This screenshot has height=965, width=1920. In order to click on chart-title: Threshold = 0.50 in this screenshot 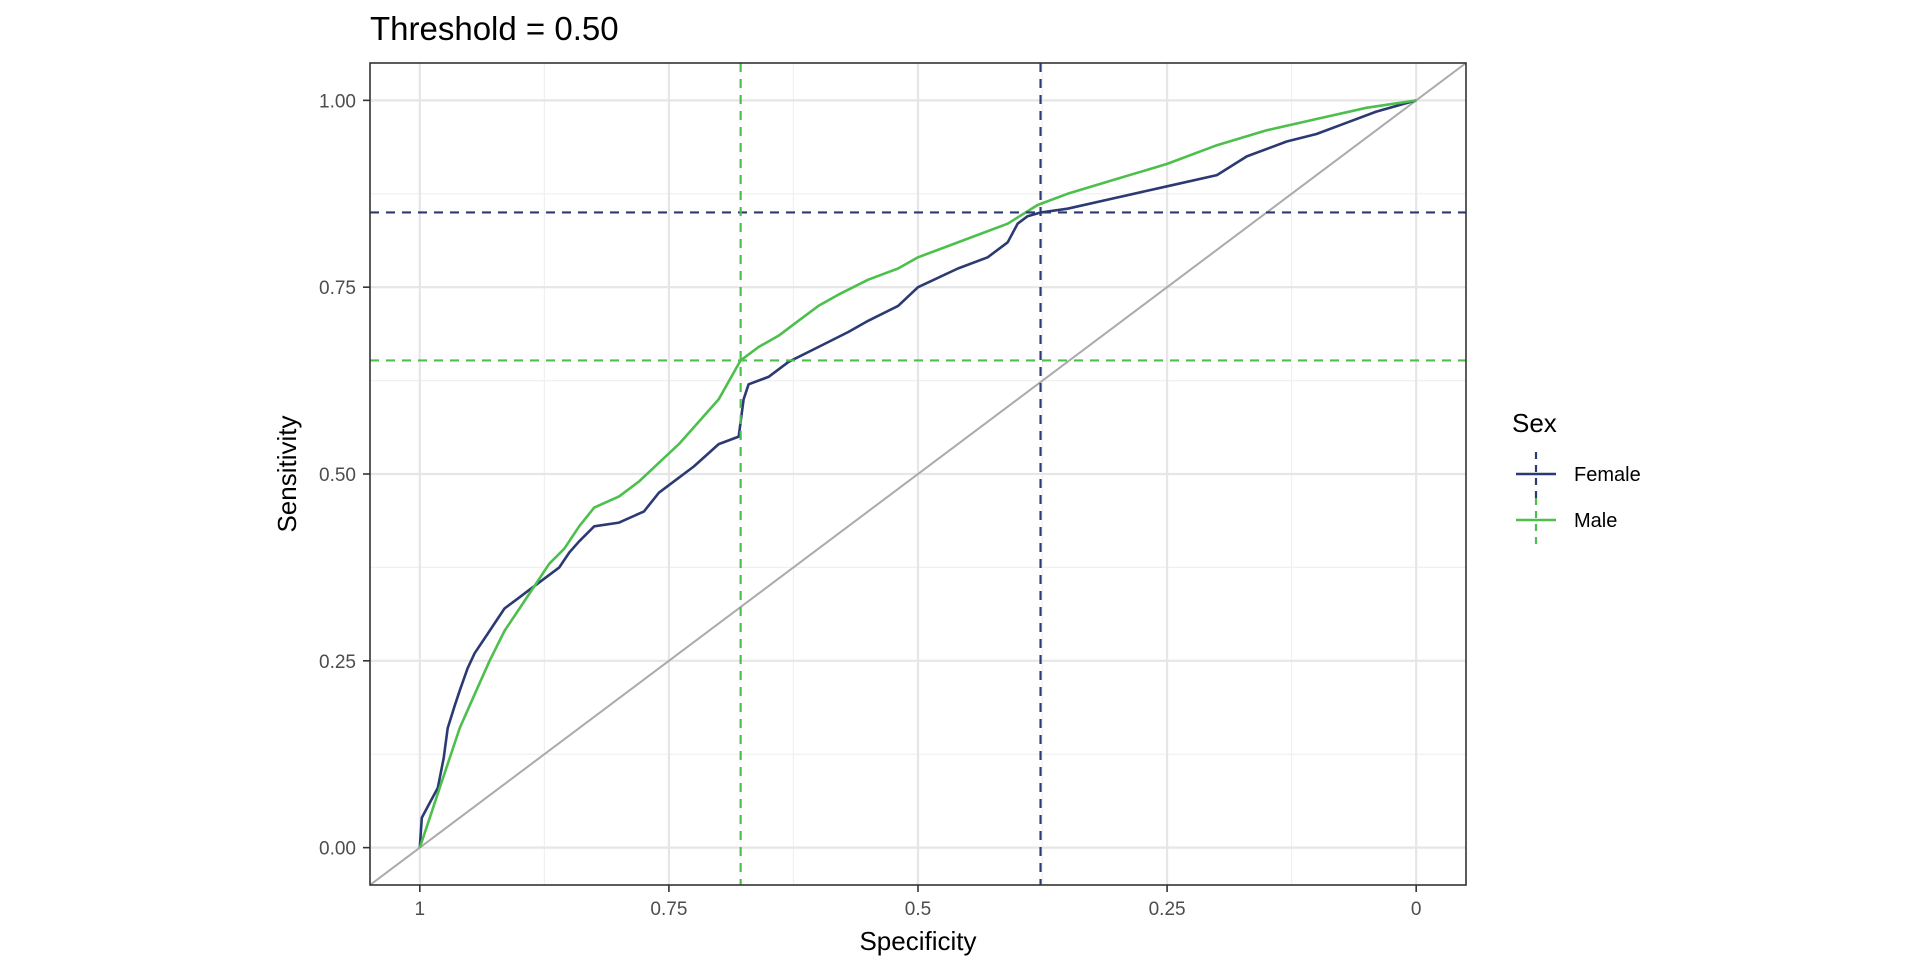, I will do `click(494, 28)`.